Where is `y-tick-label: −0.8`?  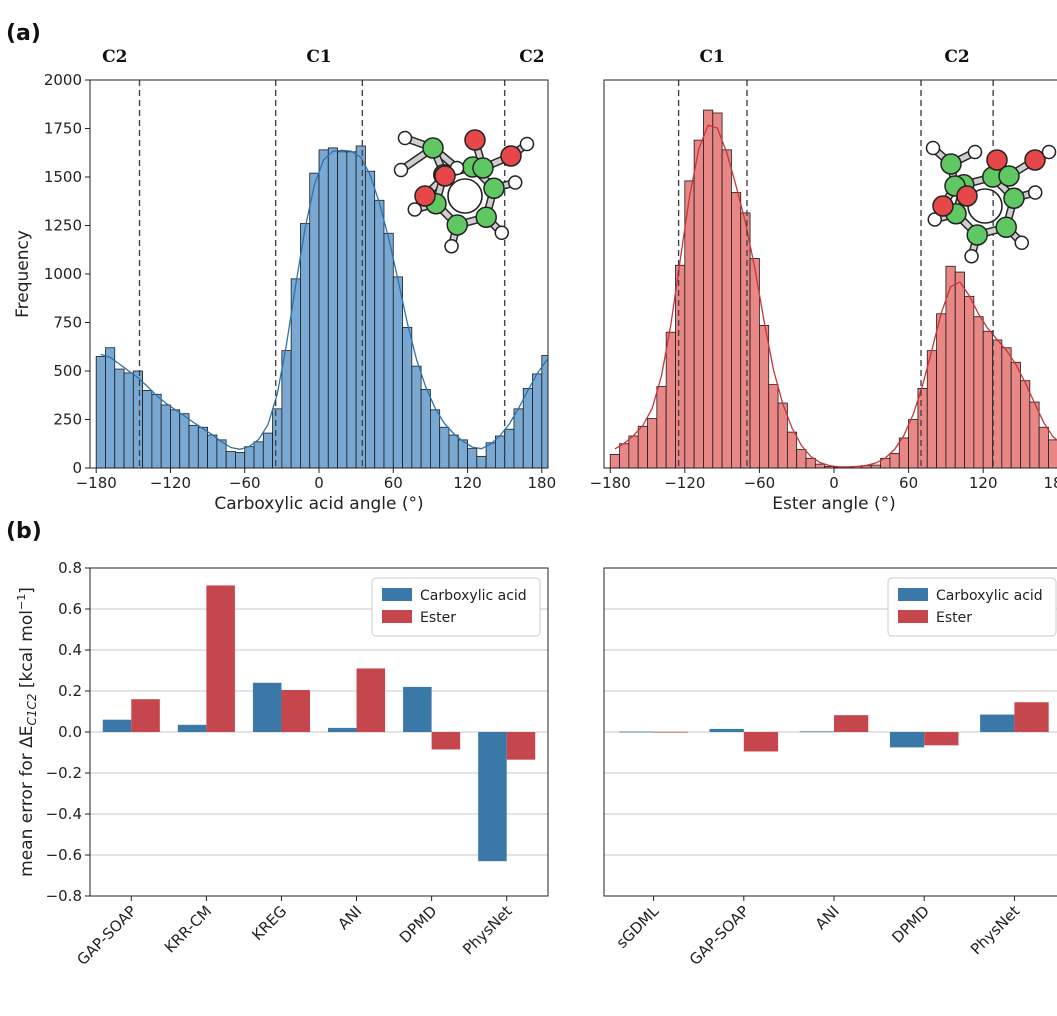
y-tick-label: −0.8 is located at coordinates (64, 896).